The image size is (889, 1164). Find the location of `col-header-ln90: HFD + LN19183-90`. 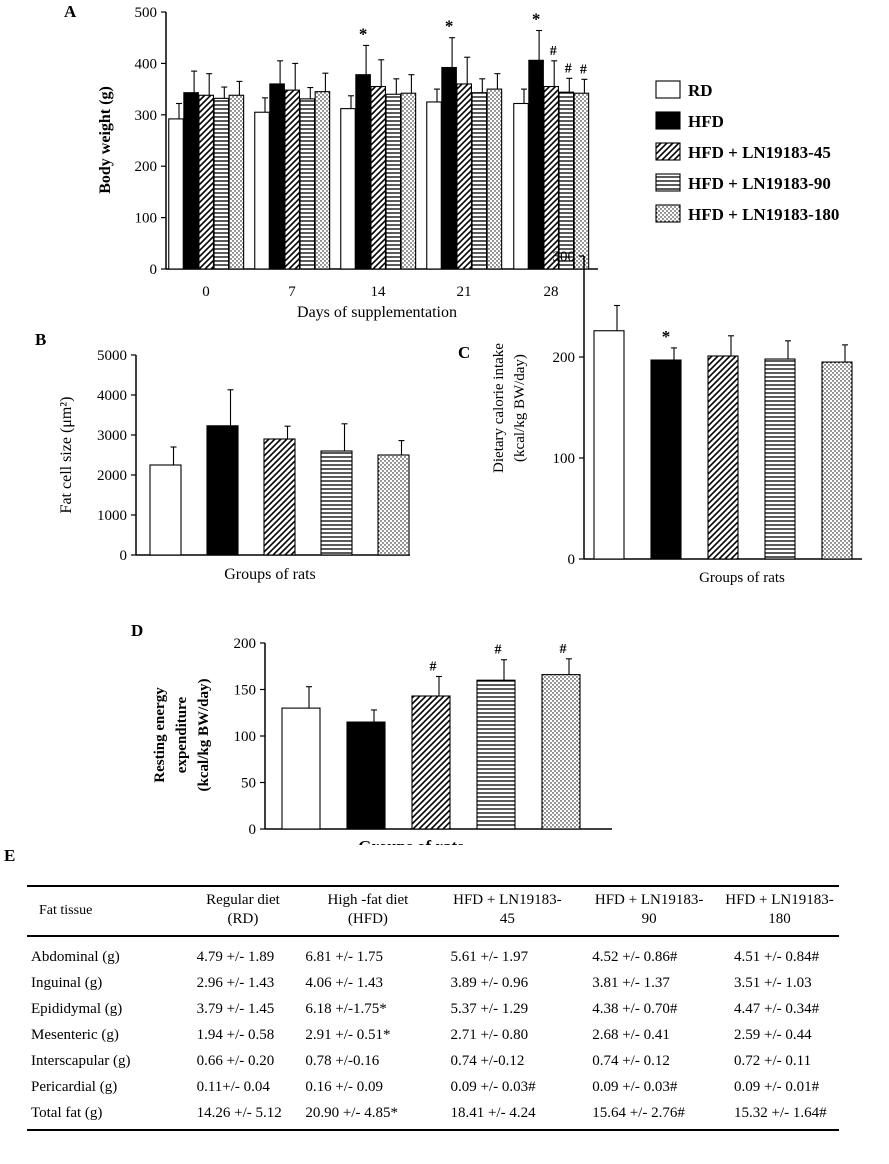

col-header-ln90: HFD + LN19183-90 is located at coordinates (649, 911).